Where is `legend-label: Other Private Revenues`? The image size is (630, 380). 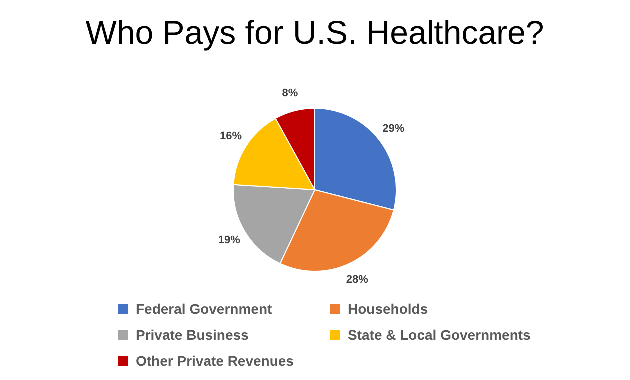
legend-label: Other Private Revenues is located at coordinates (215, 361).